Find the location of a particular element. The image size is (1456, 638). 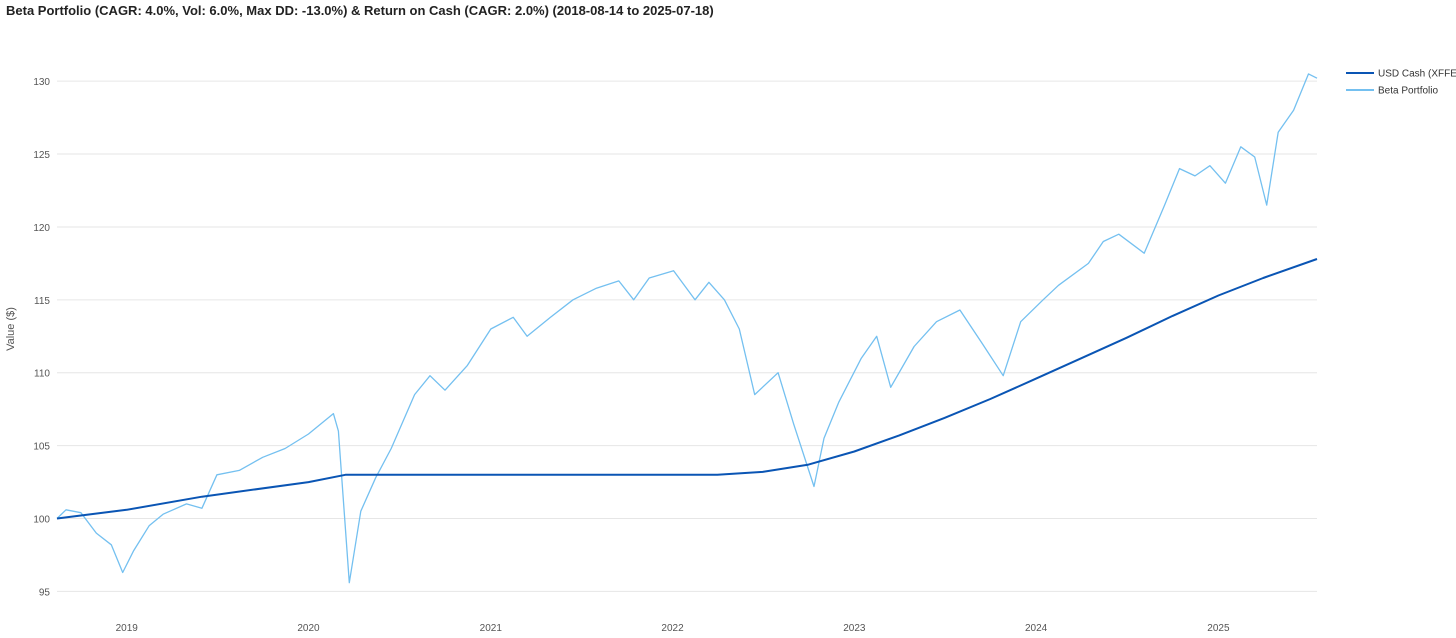

x-axis-ticks: 2019 2020 2021 2022 2023 2024 2025 is located at coordinates (673, 628).